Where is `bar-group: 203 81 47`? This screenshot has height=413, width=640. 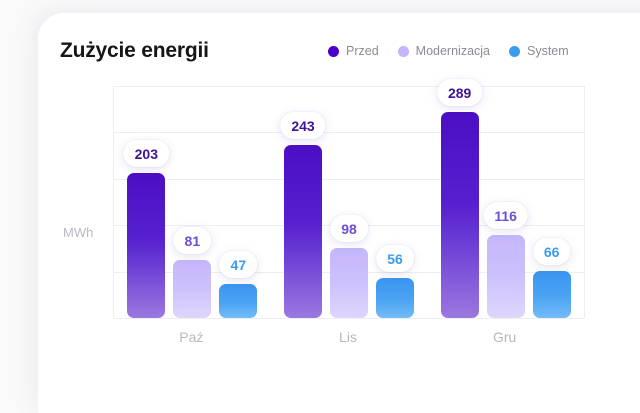
bar-group: 203 81 47 is located at coordinates (190, 202).